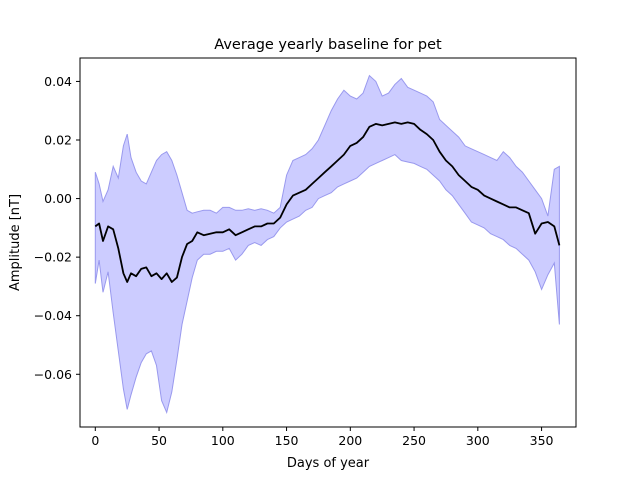 This screenshot has height=480, width=640. Describe the element at coordinates (15, 242) in the screenshot. I see `y-axis-label: Amplitude [nT]` at that location.